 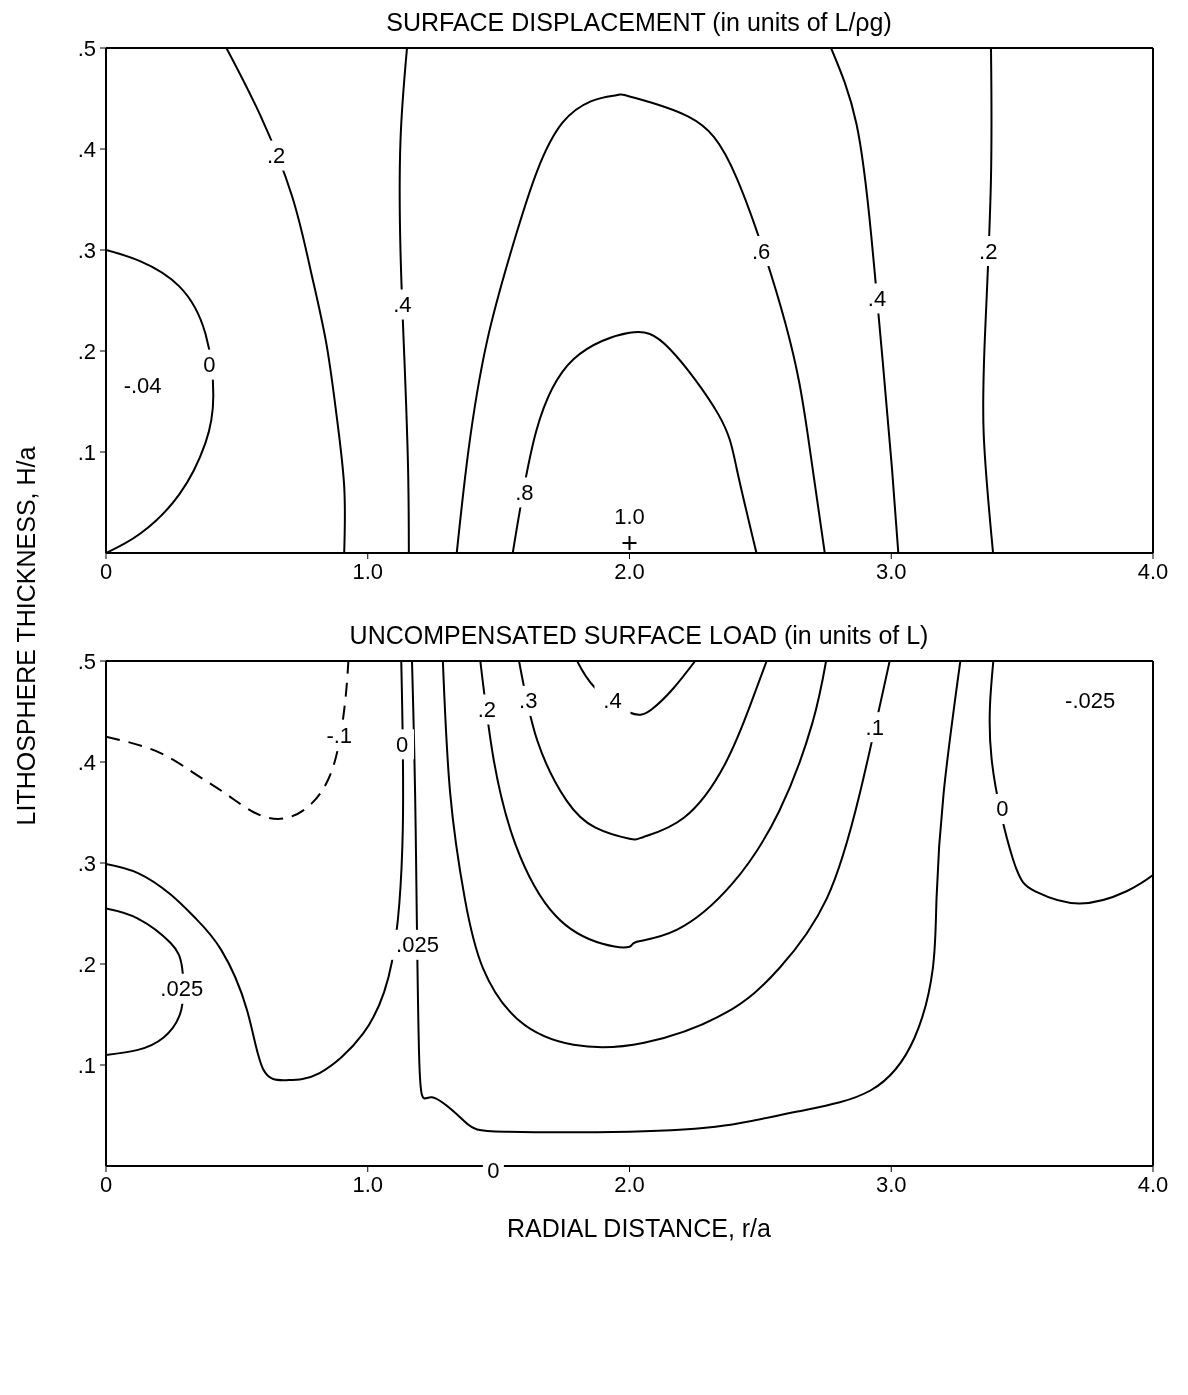 I want to click on series-label: 1.0, so click(x=629, y=517).